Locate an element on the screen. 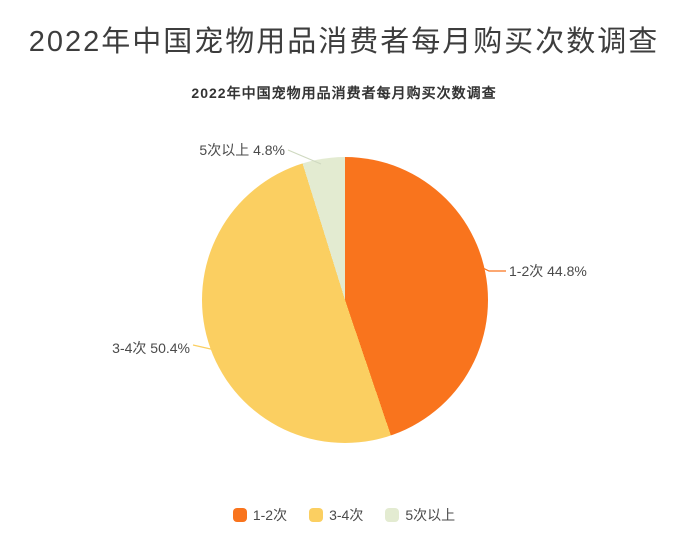 This screenshot has width=688, height=545. slice-label-3-4: 3-4次 50.4% is located at coordinates (151, 348).